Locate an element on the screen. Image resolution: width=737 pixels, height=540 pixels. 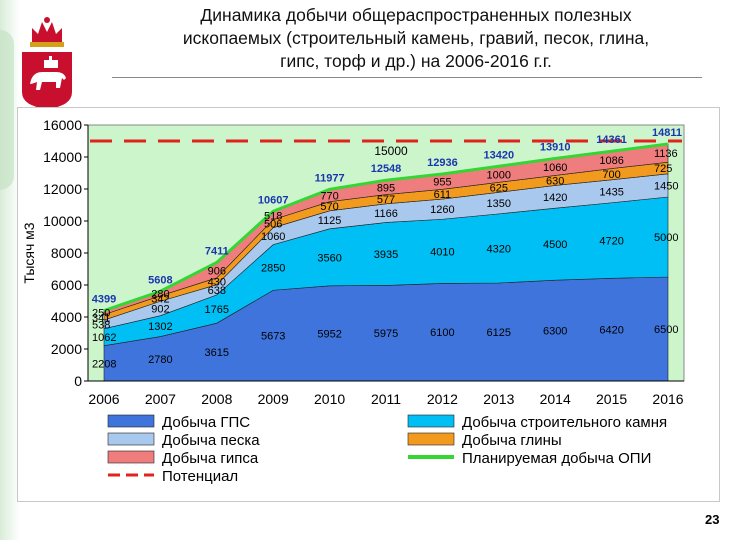
total-label: 11977 is located at coordinates (330, 178).